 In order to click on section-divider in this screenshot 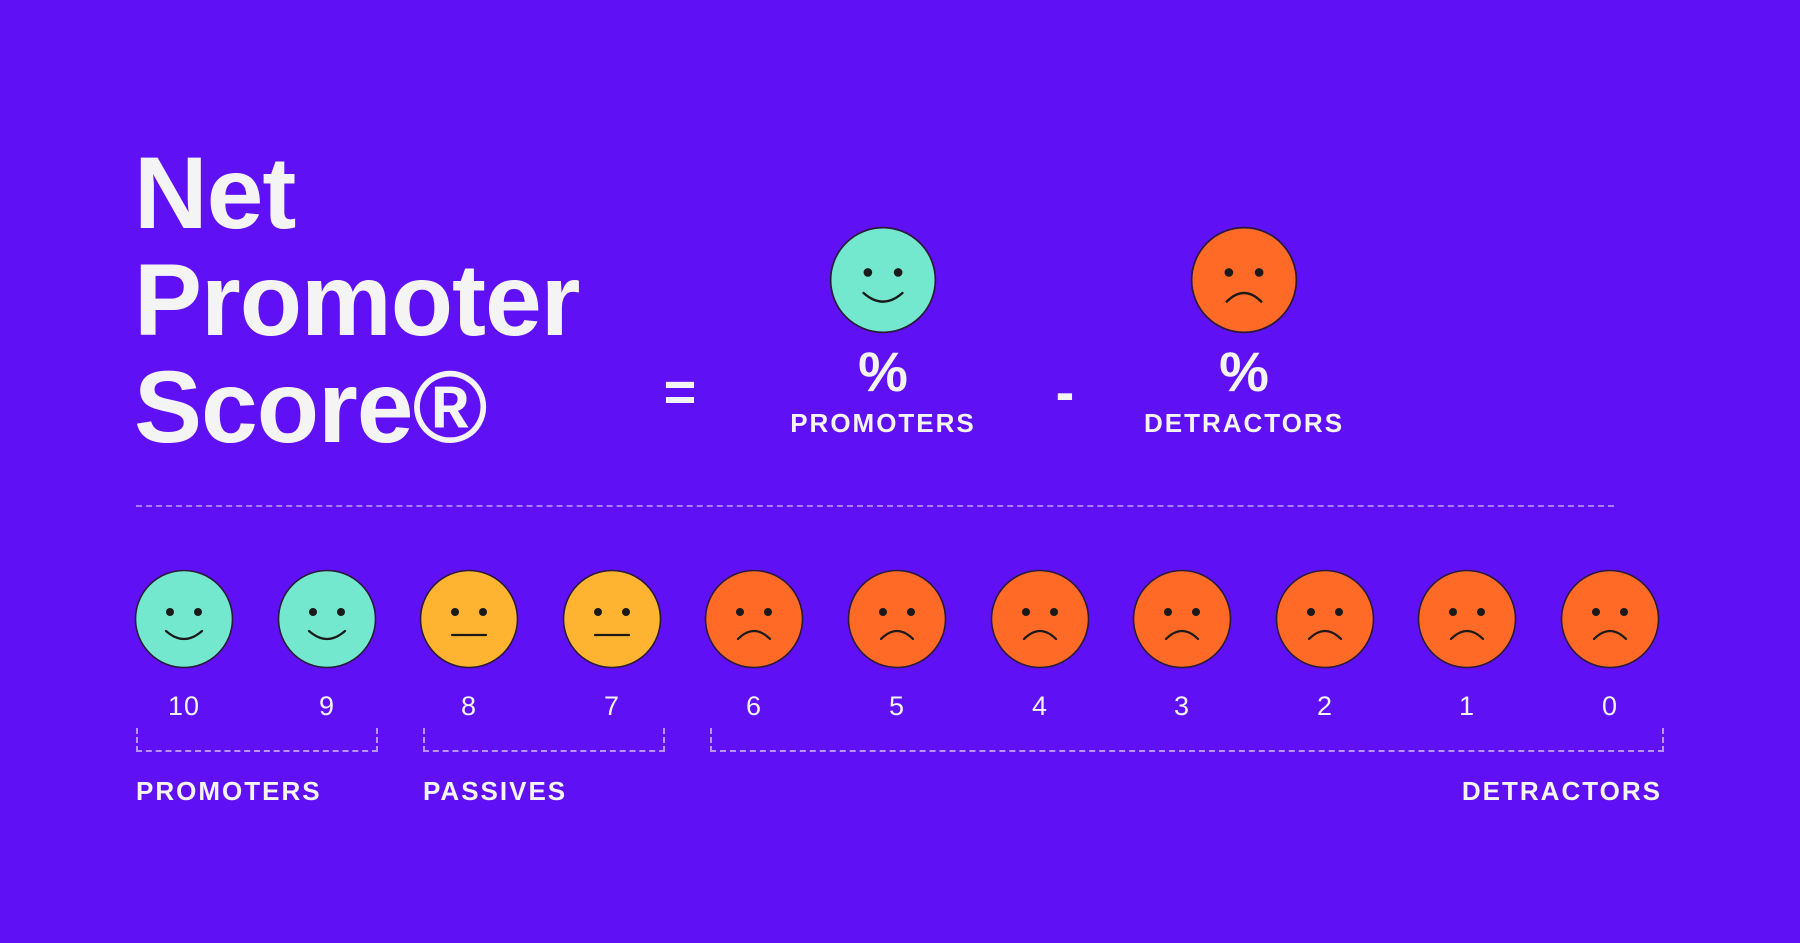, I will do `click(875, 506)`.